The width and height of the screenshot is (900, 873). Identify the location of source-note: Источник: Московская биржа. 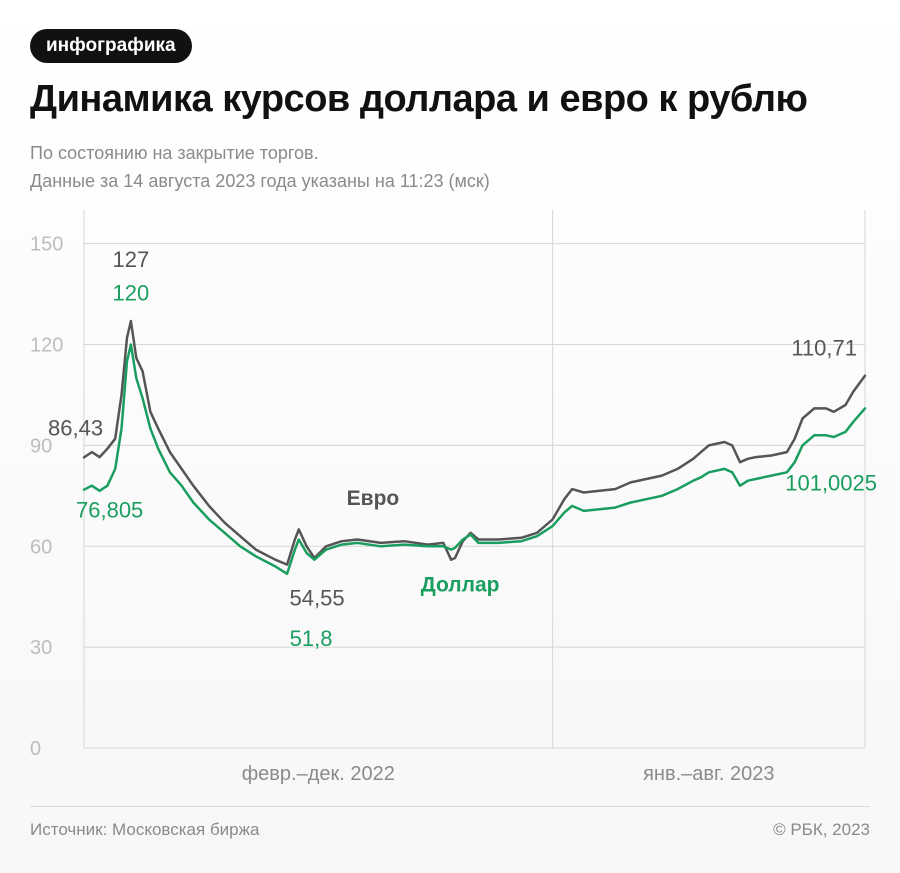
(145, 829).